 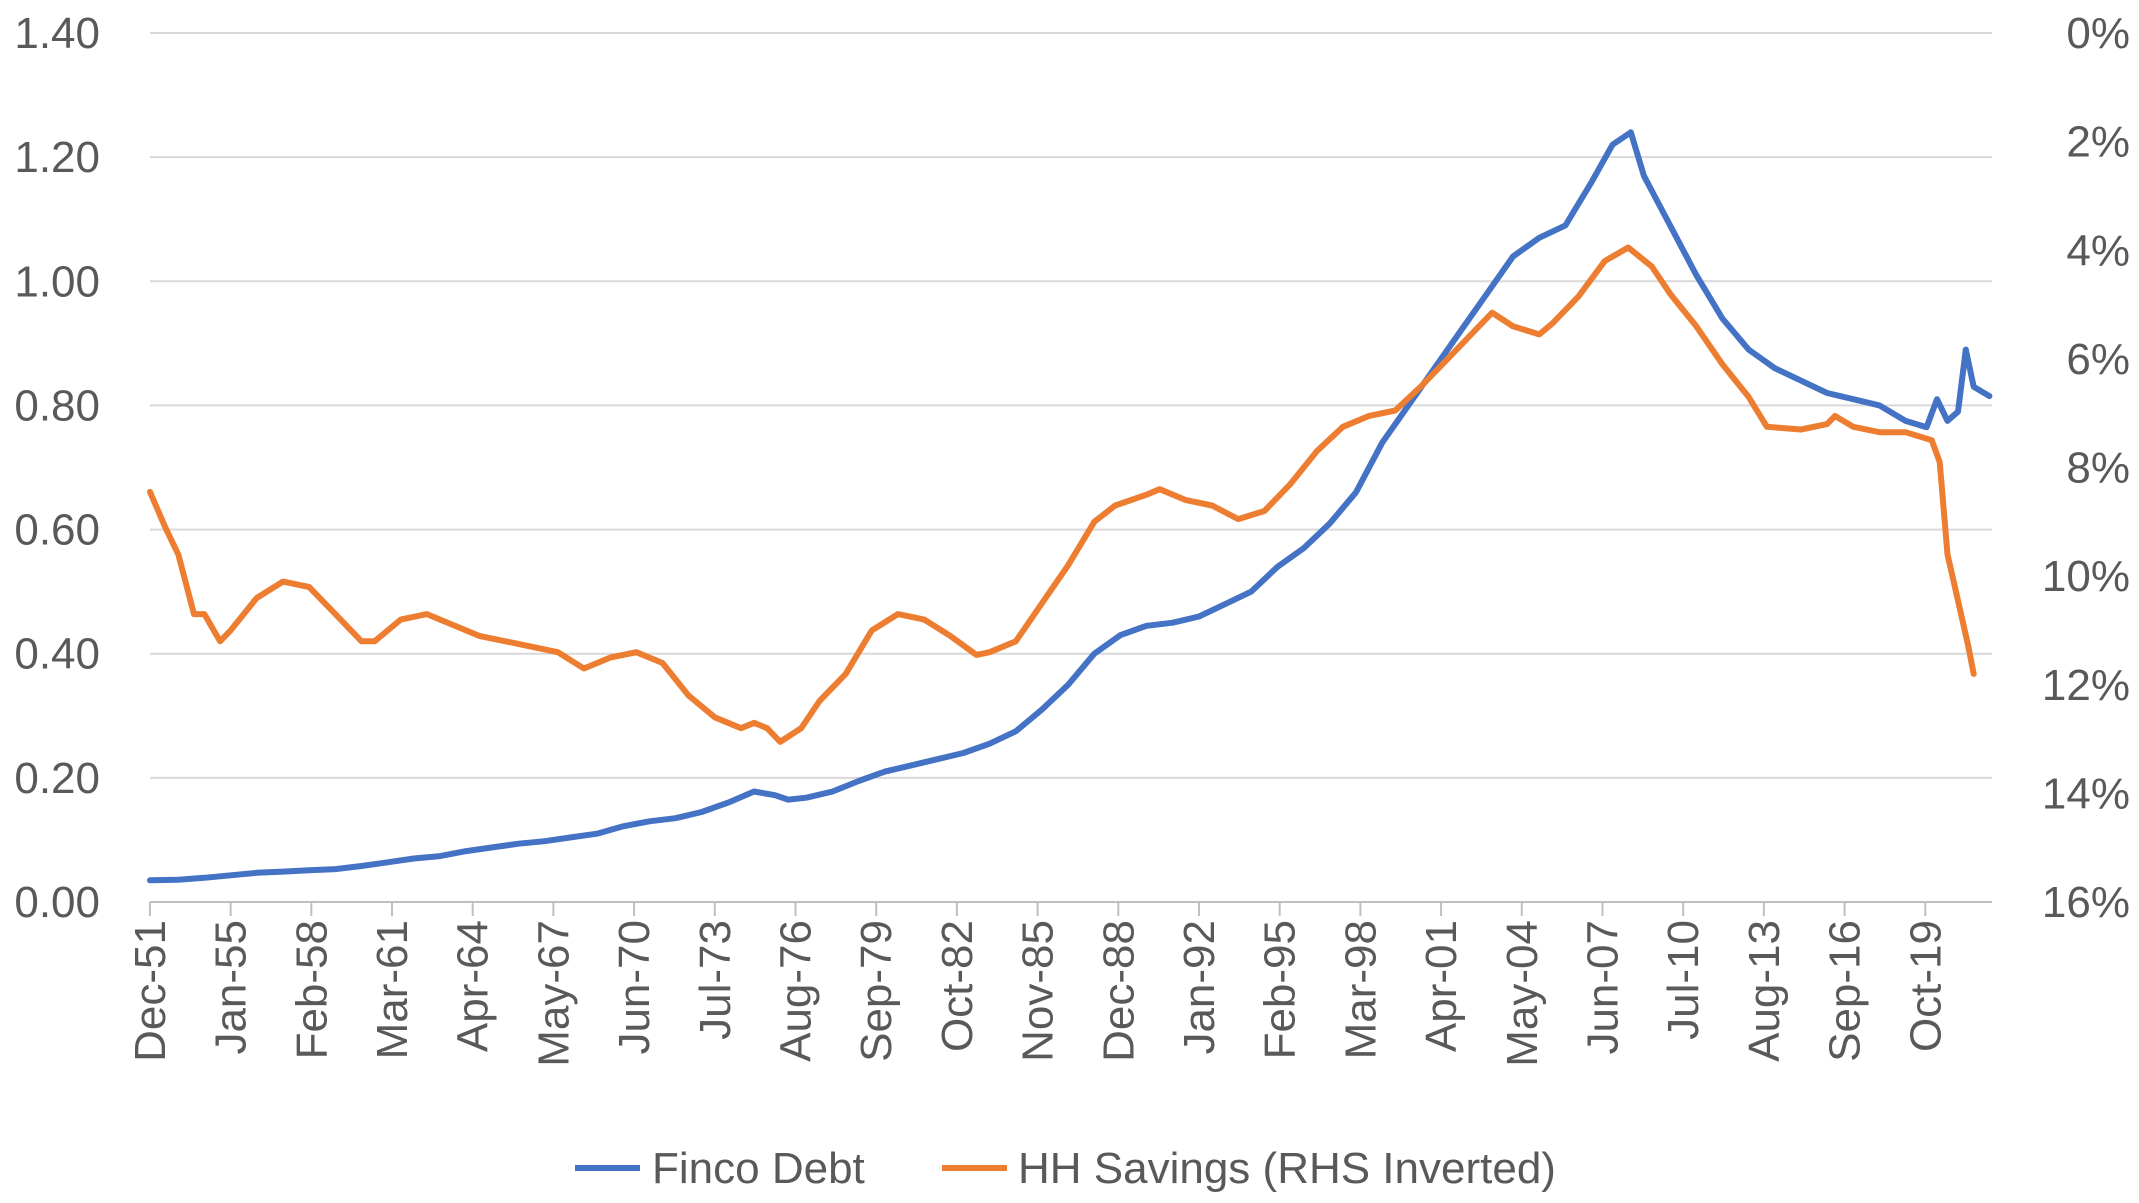 I want to click on right-tick-label: 10%, so click(x=2086, y=576).